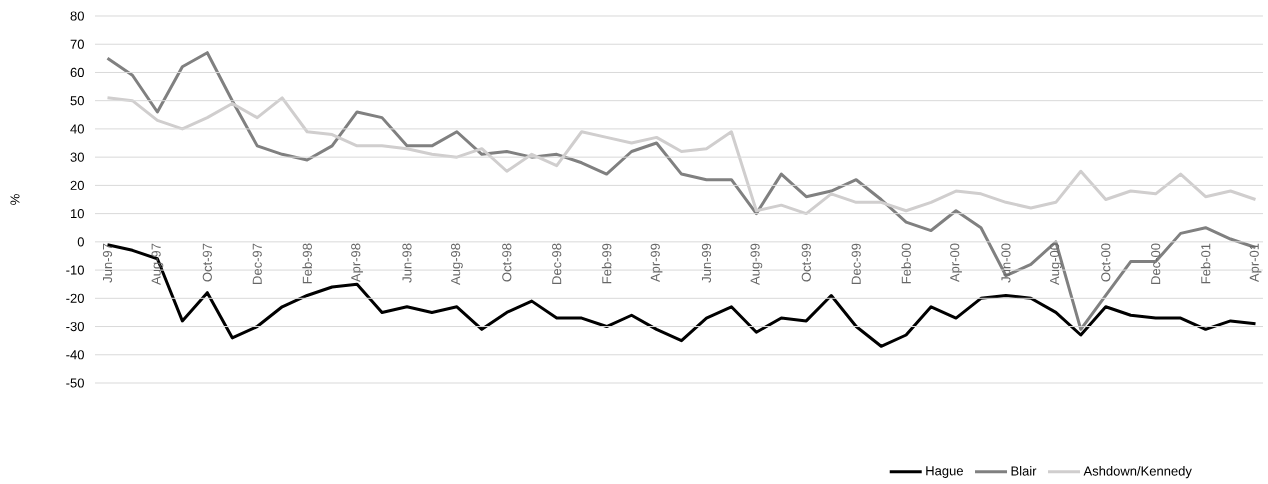  What do you see at coordinates (77, 44) in the screenshot?
I see `y-tick-label: 70` at bounding box center [77, 44].